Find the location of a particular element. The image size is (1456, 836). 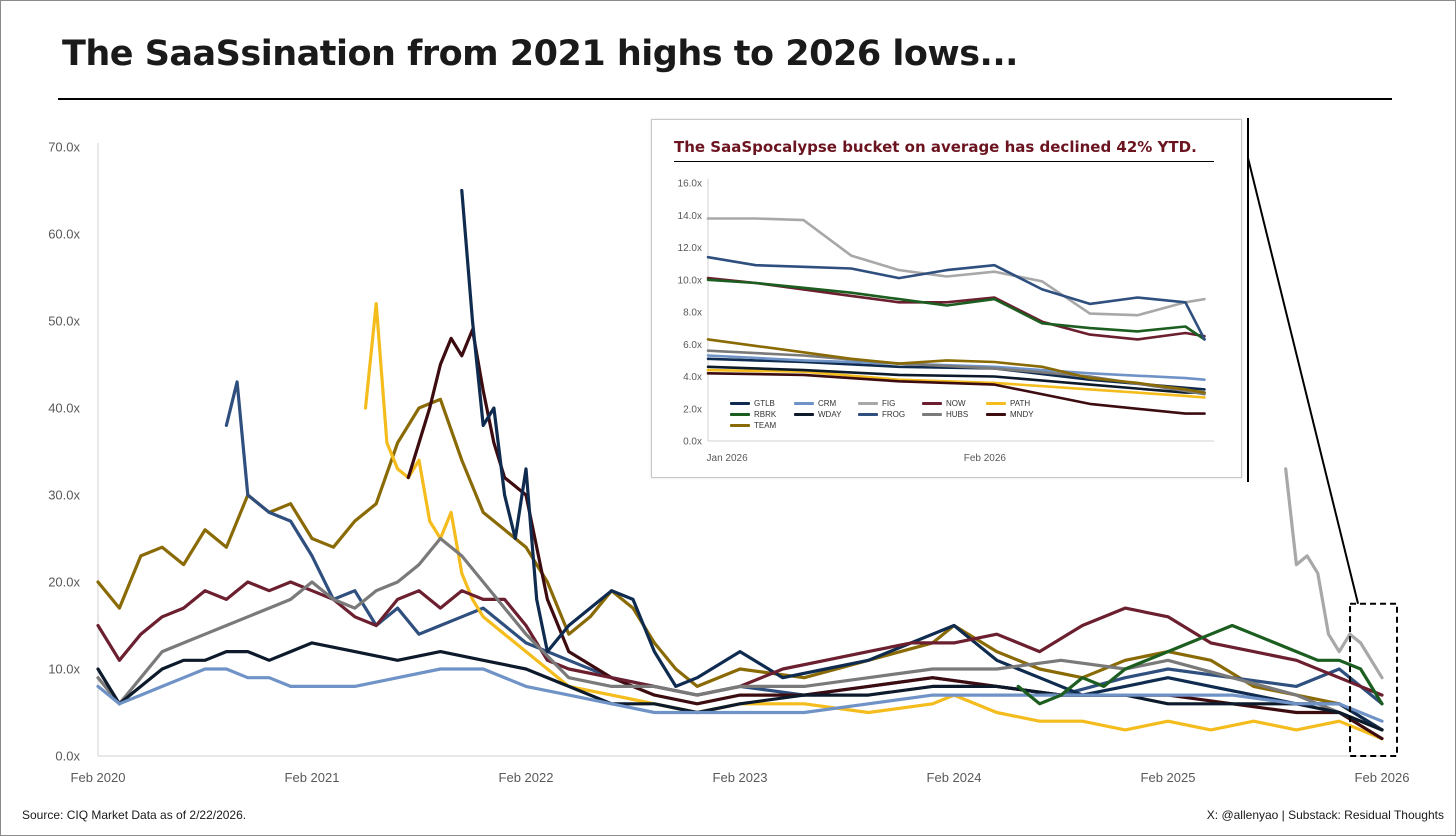

main-y-tick-label: 20.0x is located at coordinates (64, 582).